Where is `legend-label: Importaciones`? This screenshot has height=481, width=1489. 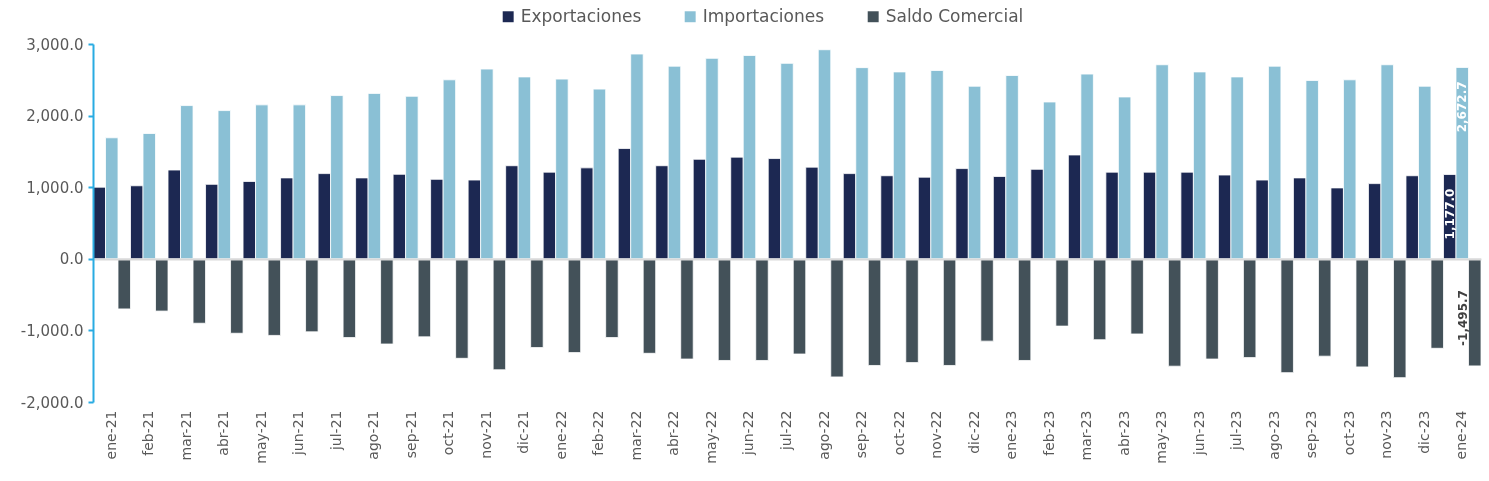
legend-label: Importaciones is located at coordinates (763, 15).